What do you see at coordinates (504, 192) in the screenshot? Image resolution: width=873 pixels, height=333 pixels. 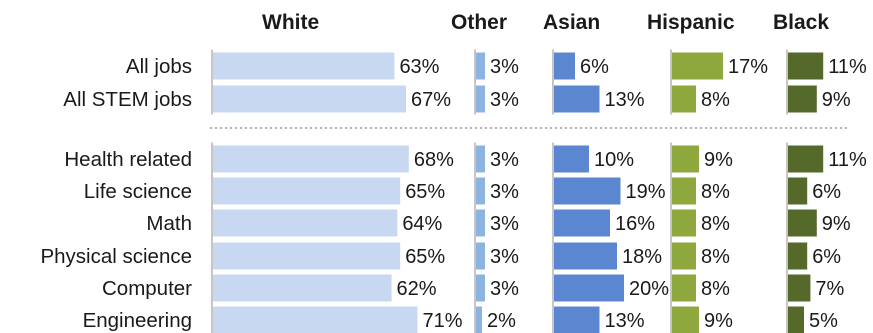 I see `value-label-other-life-science: 3%` at bounding box center [504, 192].